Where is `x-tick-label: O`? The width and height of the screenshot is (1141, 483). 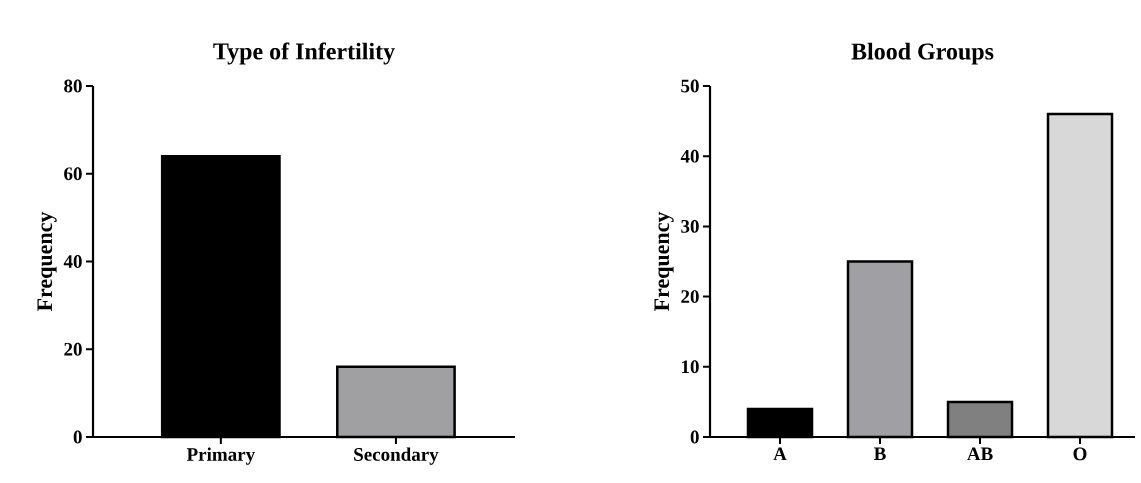 x-tick-label: O is located at coordinates (1080, 454).